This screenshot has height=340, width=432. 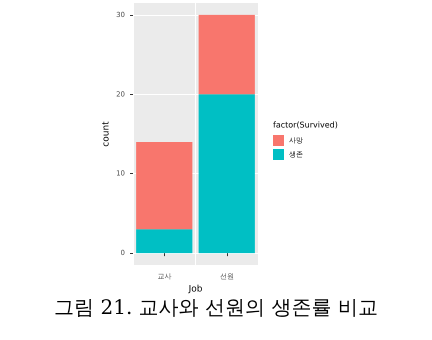 I want to click on y-axis-title: count, so click(x=107, y=133).